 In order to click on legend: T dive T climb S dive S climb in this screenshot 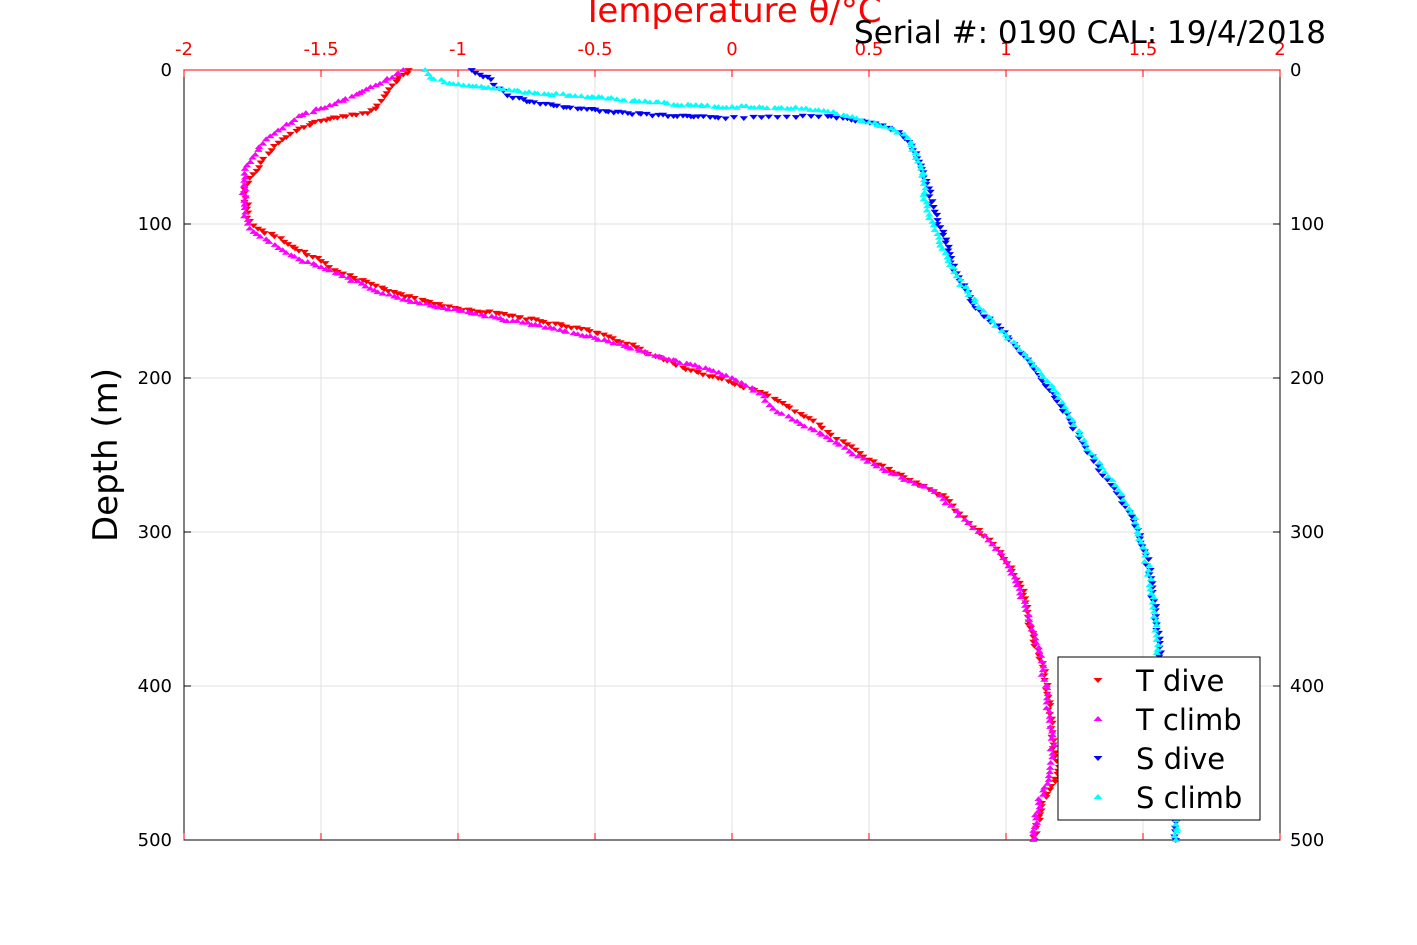, I will do `click(1159, 738)`.